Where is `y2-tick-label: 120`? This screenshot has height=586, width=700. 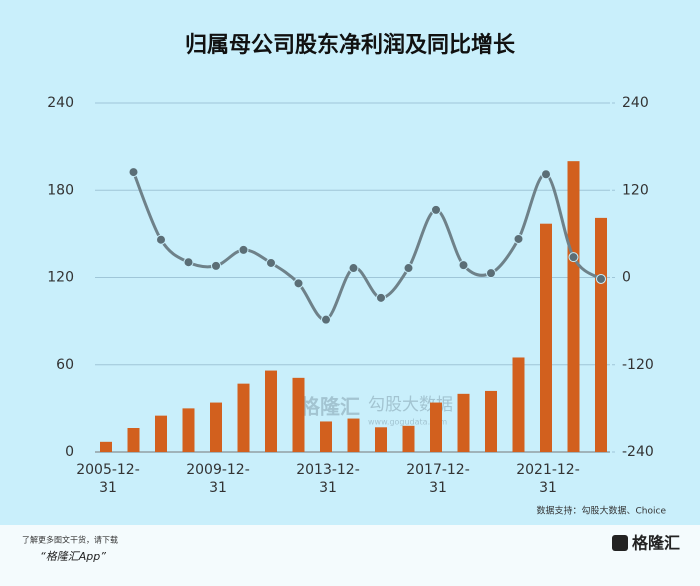 y2-tick-label: 120 is located at coordinates (635, 190).